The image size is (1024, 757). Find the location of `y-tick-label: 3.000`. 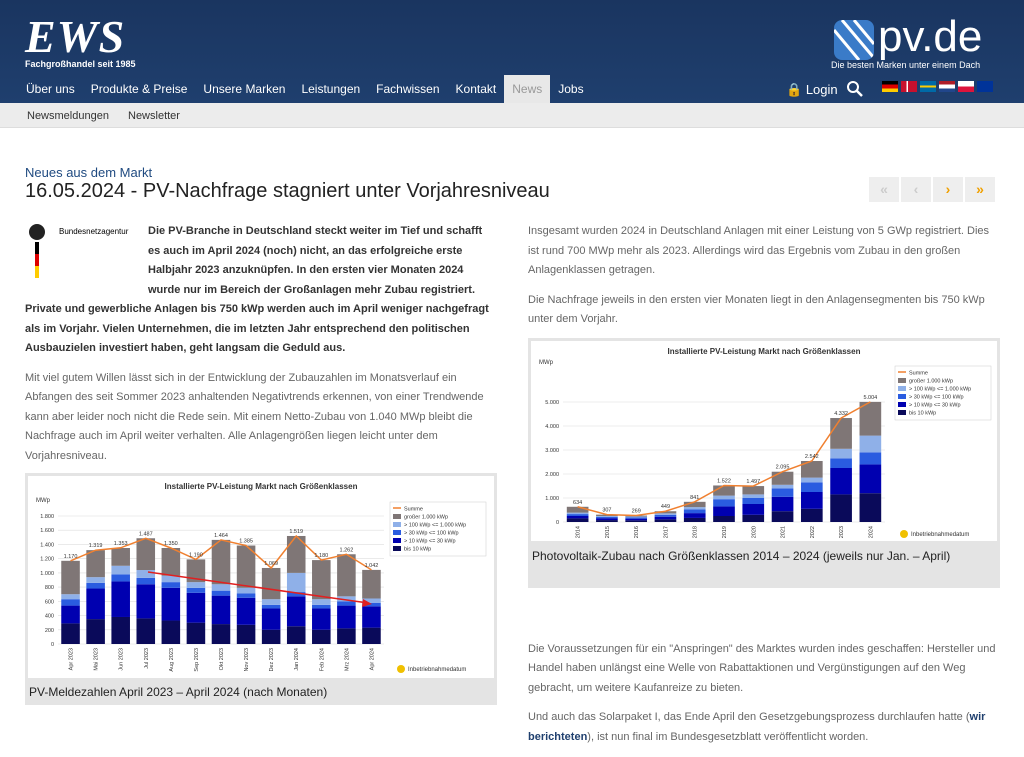

y-tick-label: 3.000 is located at coordinates (552, 451).